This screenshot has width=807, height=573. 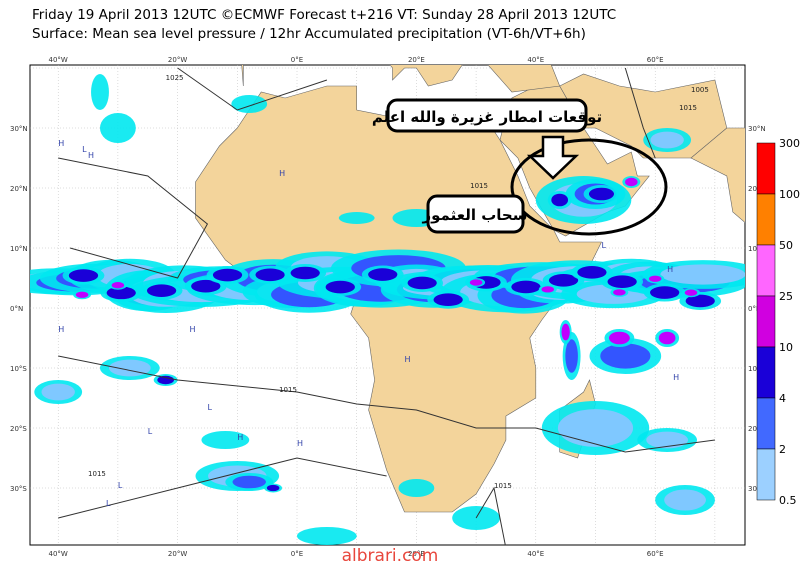 I want to click on arrow, so click(x=553, y=157).